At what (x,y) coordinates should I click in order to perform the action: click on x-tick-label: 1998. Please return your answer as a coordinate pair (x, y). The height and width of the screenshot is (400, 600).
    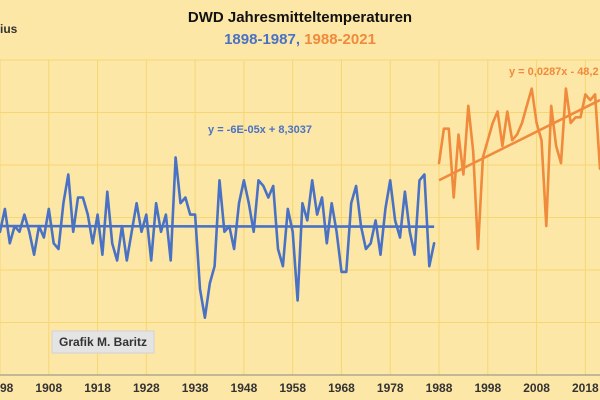
    Looking at the image, I should click on (487, 388).